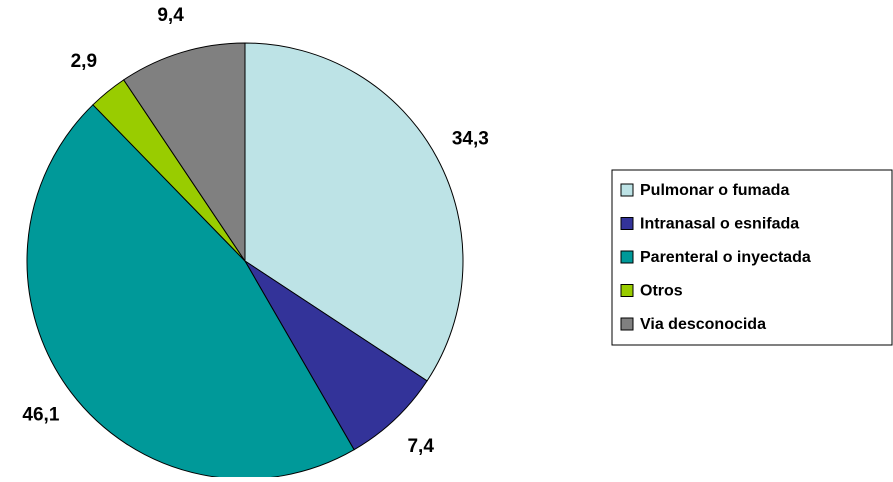  What do you see at coordinates (420, 446) in the screenshot?
I see `data-label: 7,4` at bounding box center [420, 446].